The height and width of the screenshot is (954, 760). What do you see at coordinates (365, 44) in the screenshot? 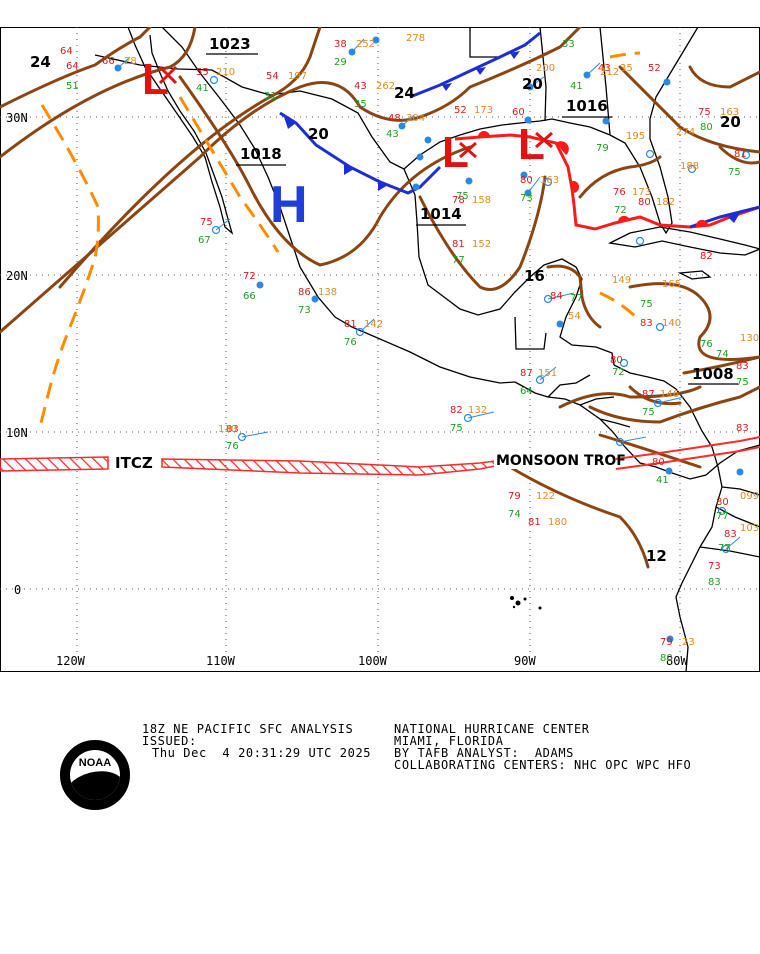
I see `svg-text: 252` at bounding box center [365, 44].